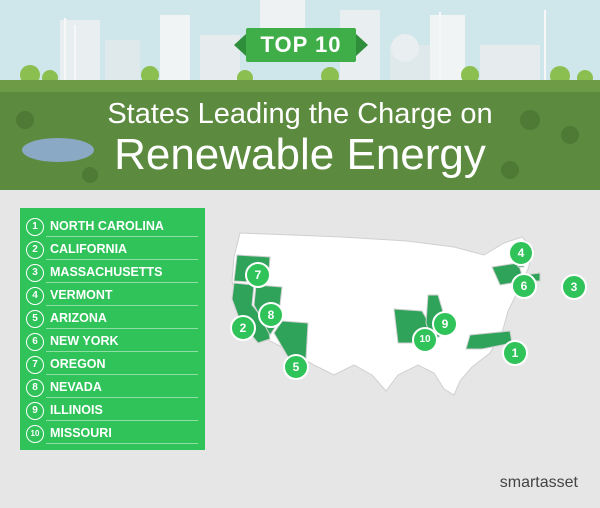  Describe the element at coordinates (35, 342) in the screenshot. I see `rank-number-icon: 6` at that location.